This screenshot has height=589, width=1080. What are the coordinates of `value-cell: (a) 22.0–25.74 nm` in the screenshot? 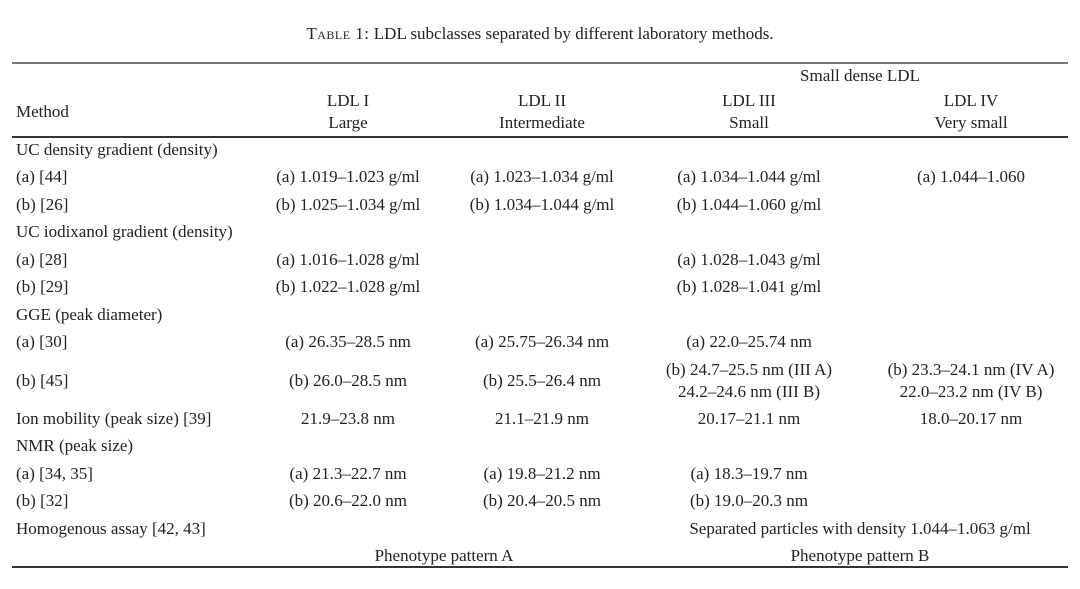 It's located at (749, 342).